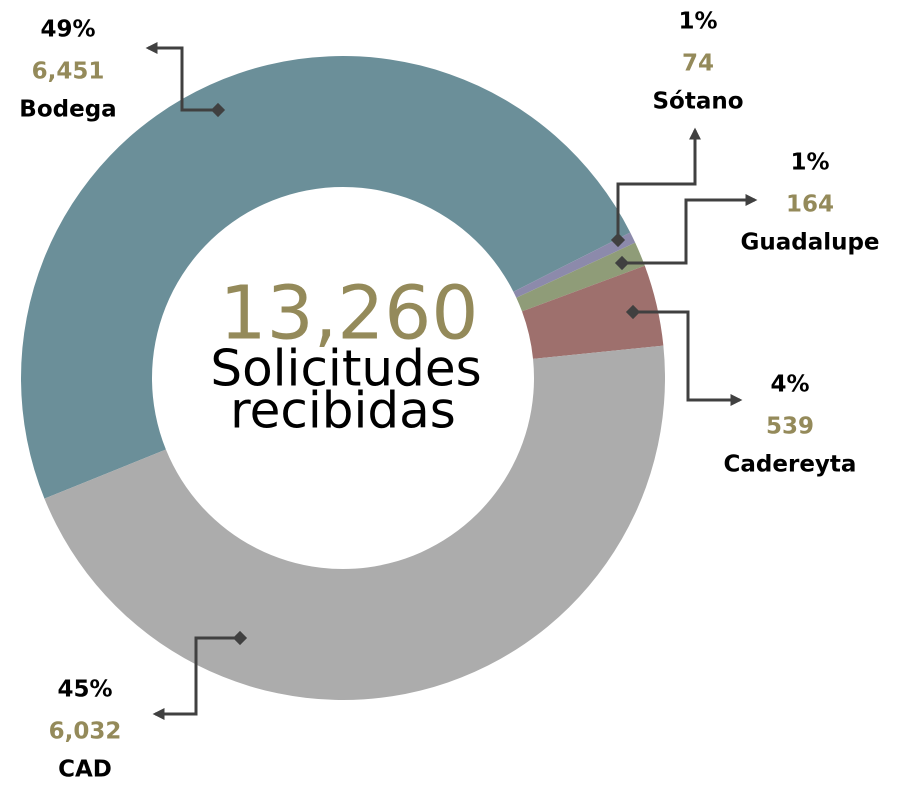  What do you see at coordinates (810, 205) in the screenshot?
I see `value-label: 164` at bounding box center [810, 205].